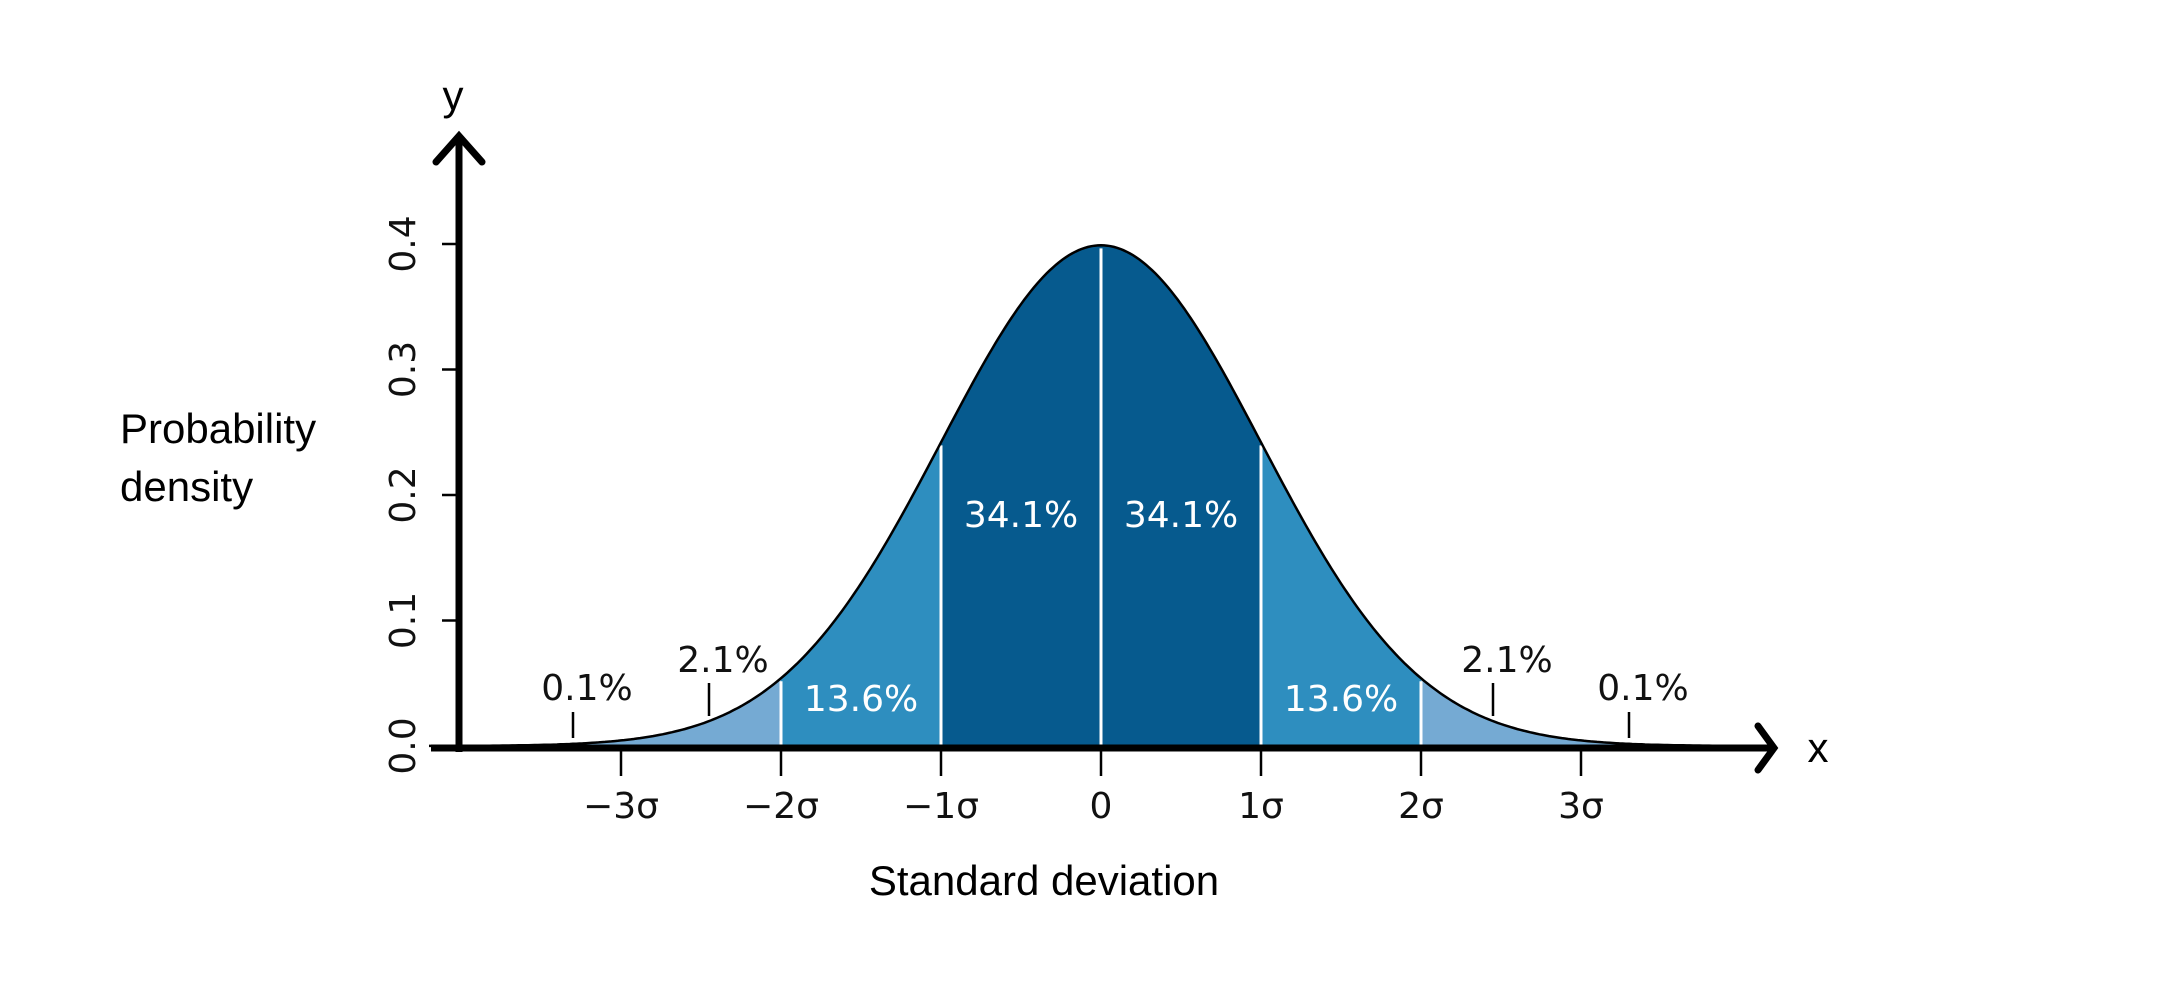 This screenshot has height=1000, width=2179. What do you see at coordinates (403, 620) in the screenshot?
I see `y-tick-label: 0.1` at bounding box center [403, 620].